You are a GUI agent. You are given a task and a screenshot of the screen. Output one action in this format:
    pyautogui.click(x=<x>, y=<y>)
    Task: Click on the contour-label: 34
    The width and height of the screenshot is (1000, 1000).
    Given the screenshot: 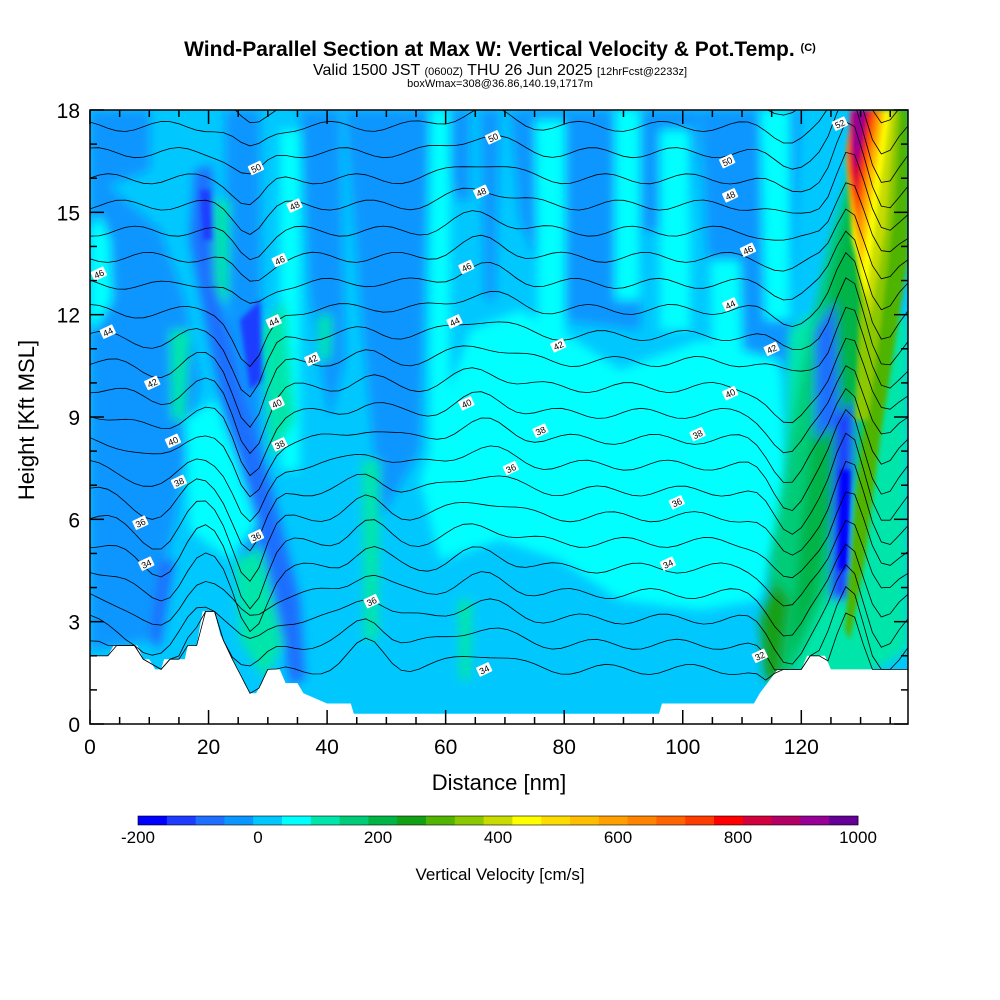 What is the action you would take?
    pyautogui.click(x=668, y=563)
    